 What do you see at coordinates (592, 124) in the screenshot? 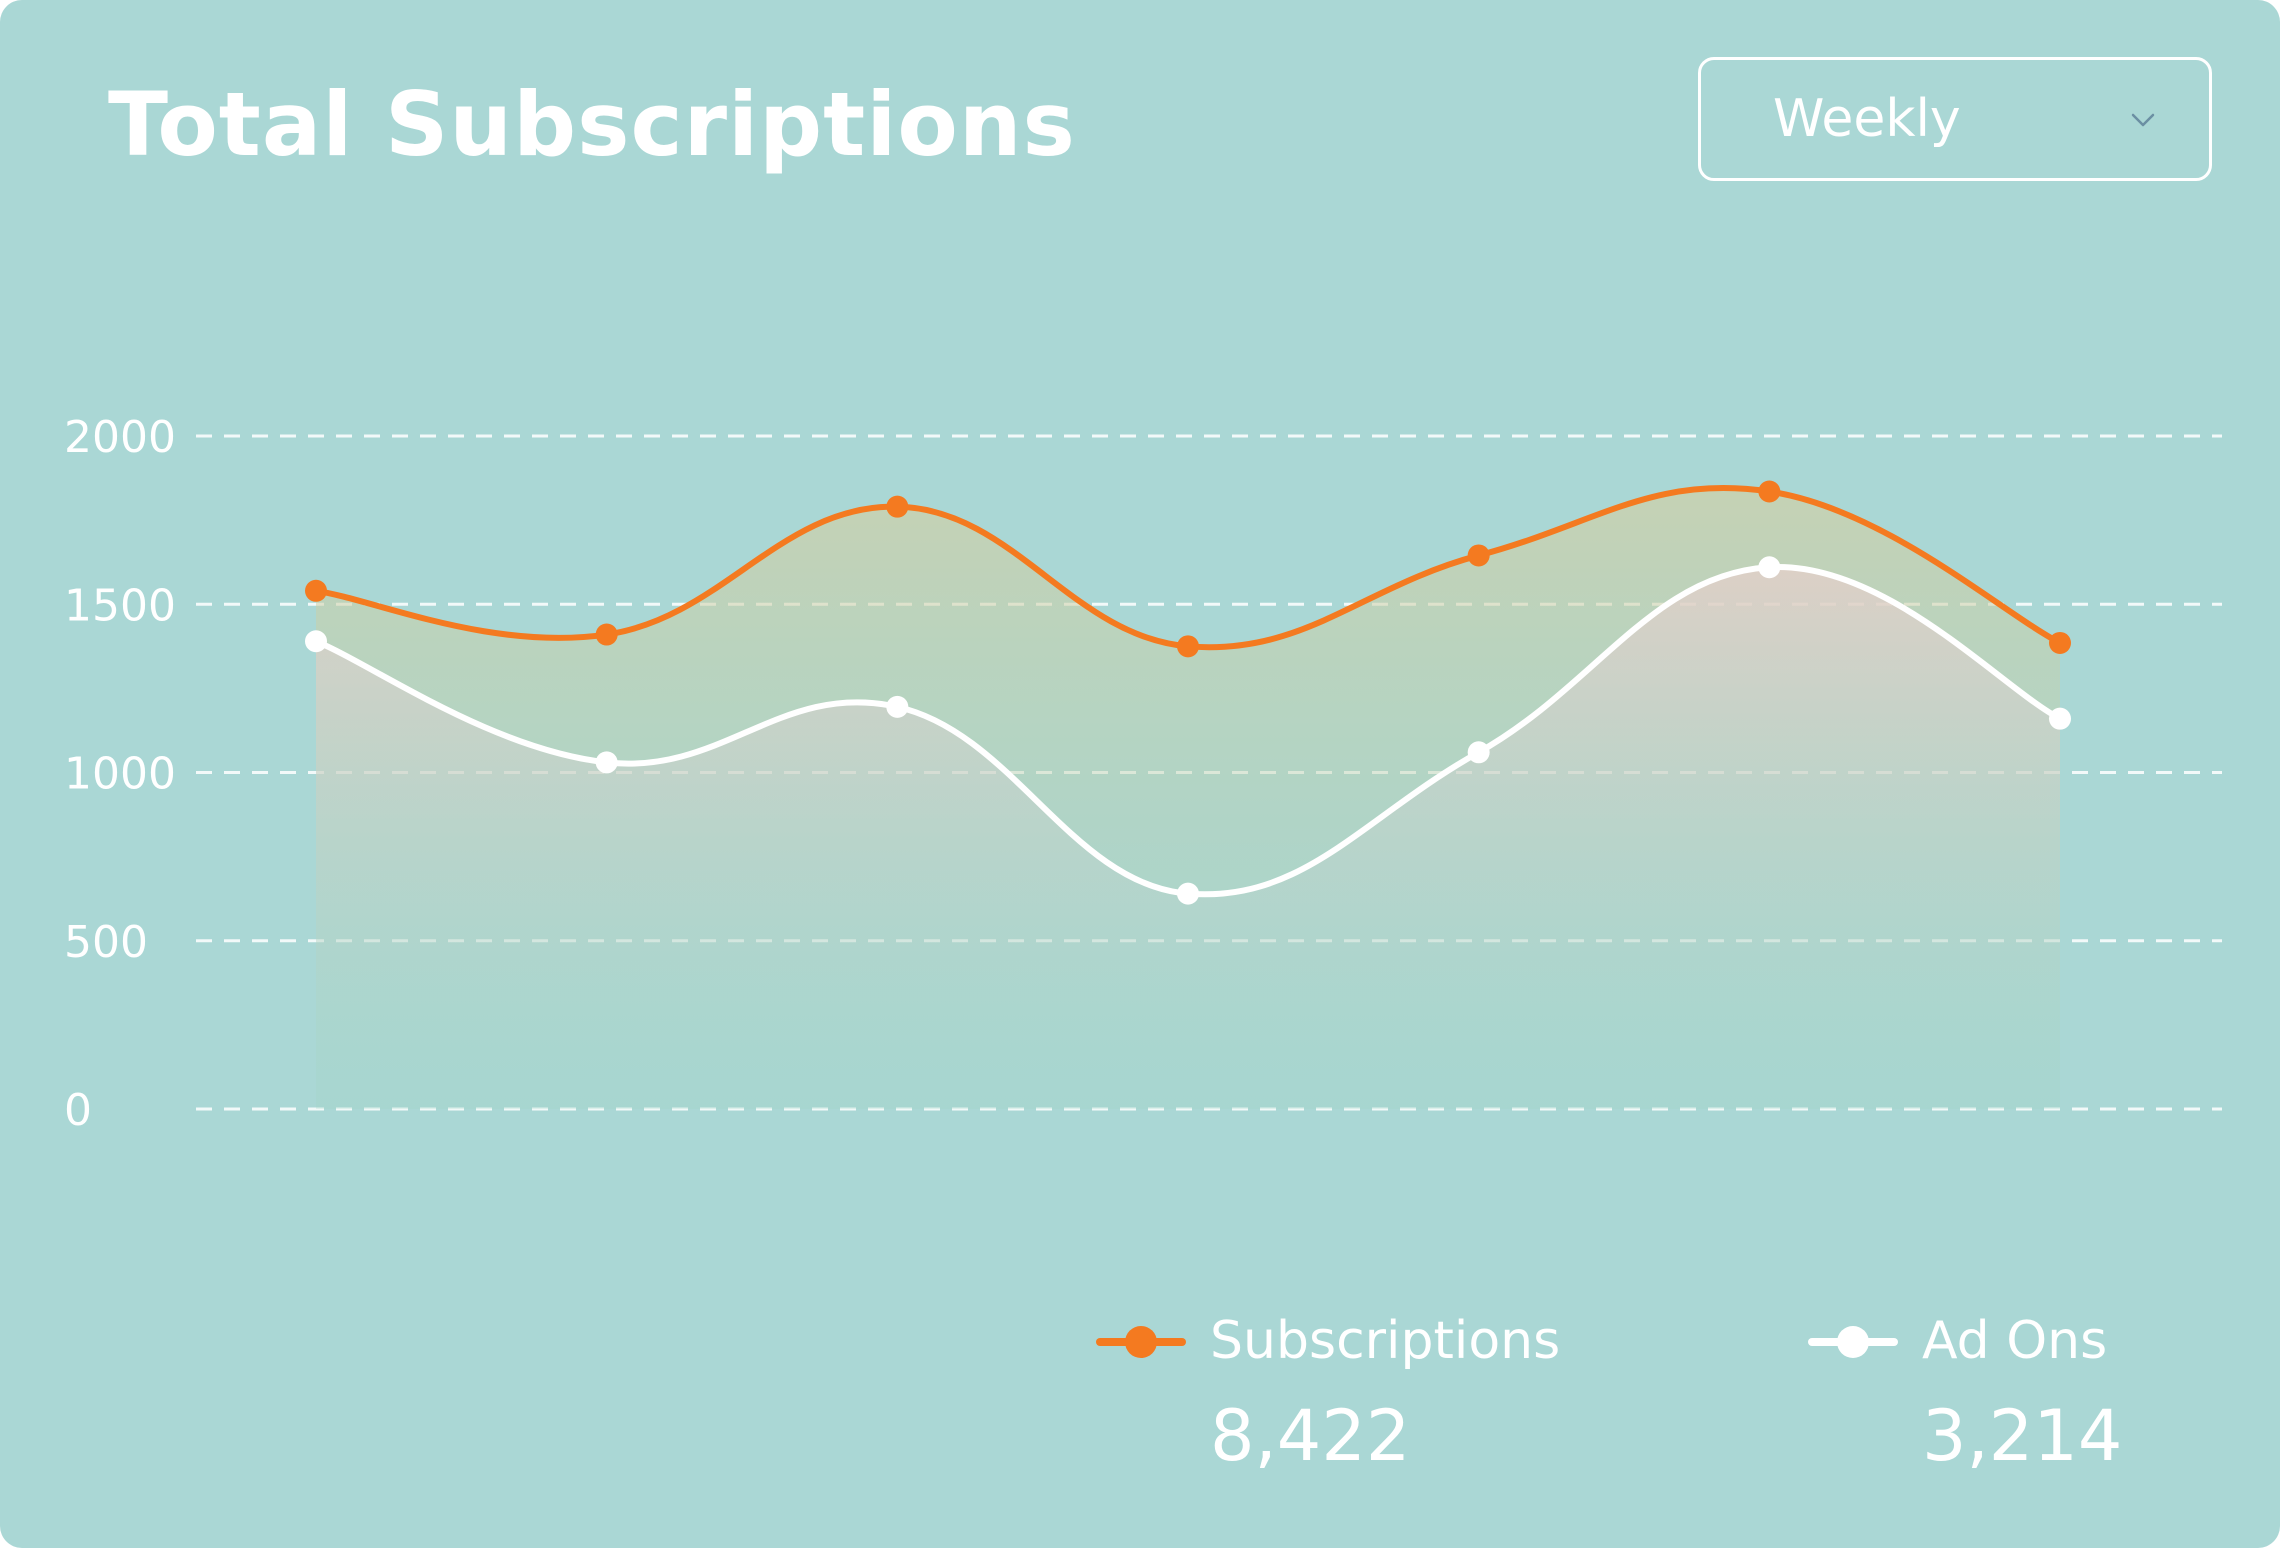
I see `chart-title: Total Subscriptions` at bounding box center [592, 124].